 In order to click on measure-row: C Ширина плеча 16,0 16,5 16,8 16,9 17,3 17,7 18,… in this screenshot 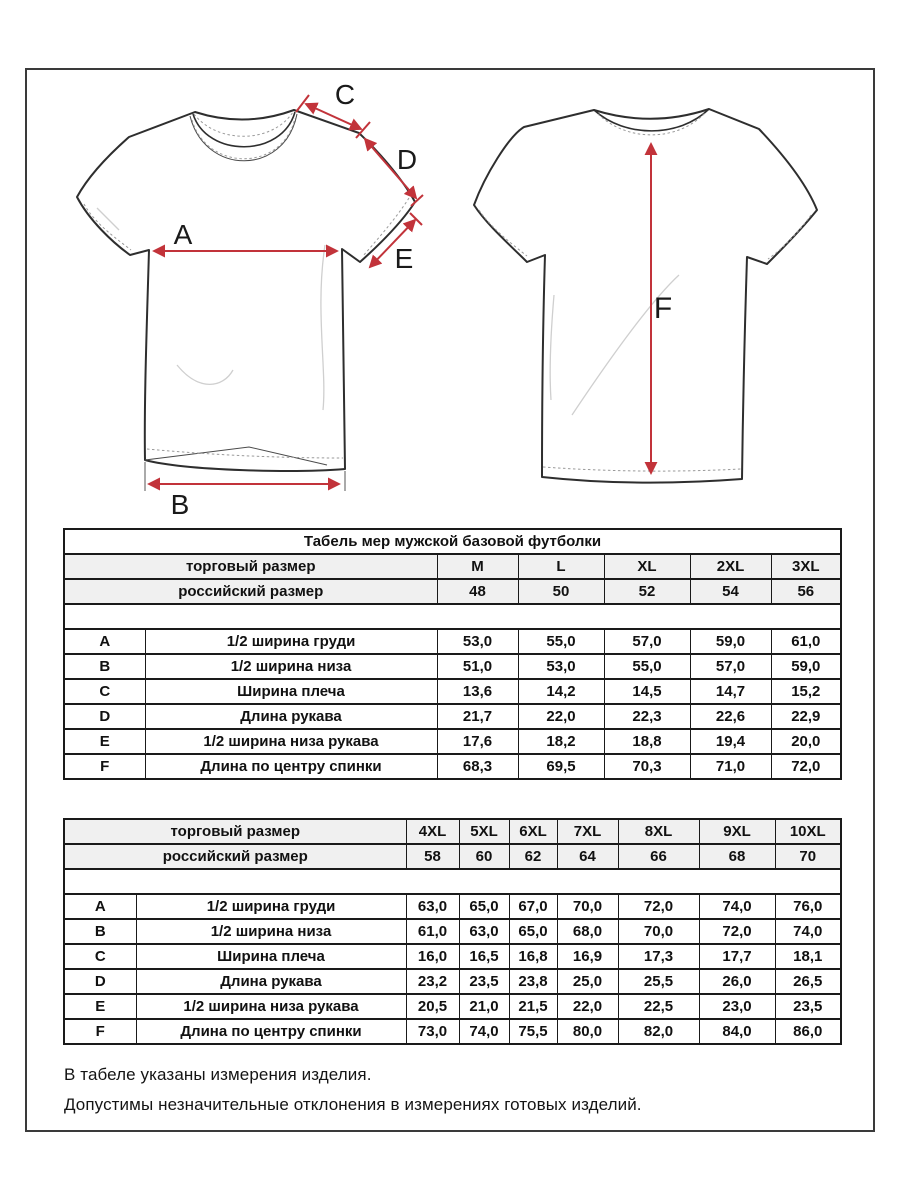, I will do `click(452, 956)`.